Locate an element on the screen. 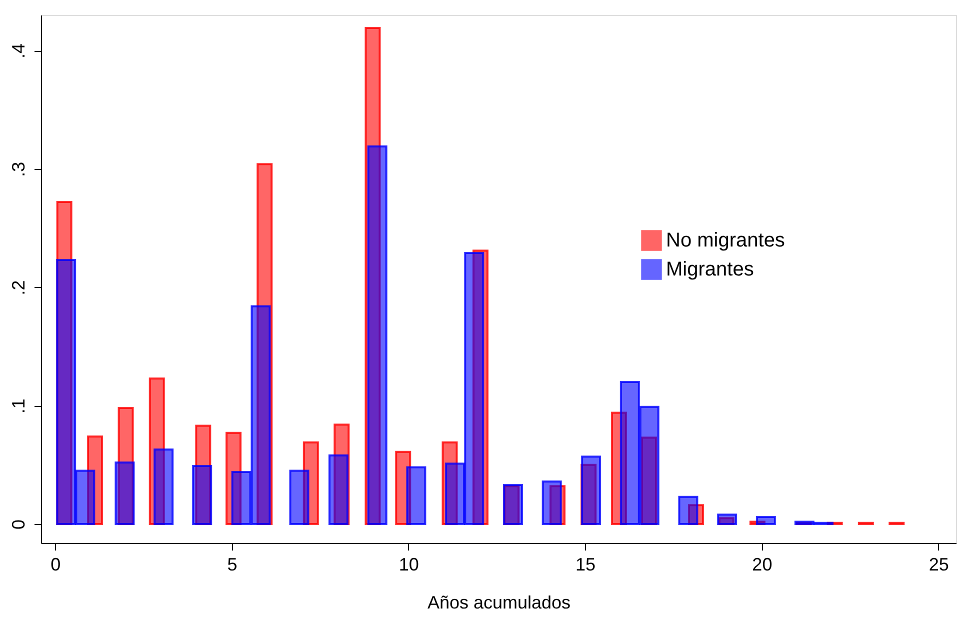 This screenshot has width=961, height=622. y-tick-label: .2 is located at coordinates (18, 288).